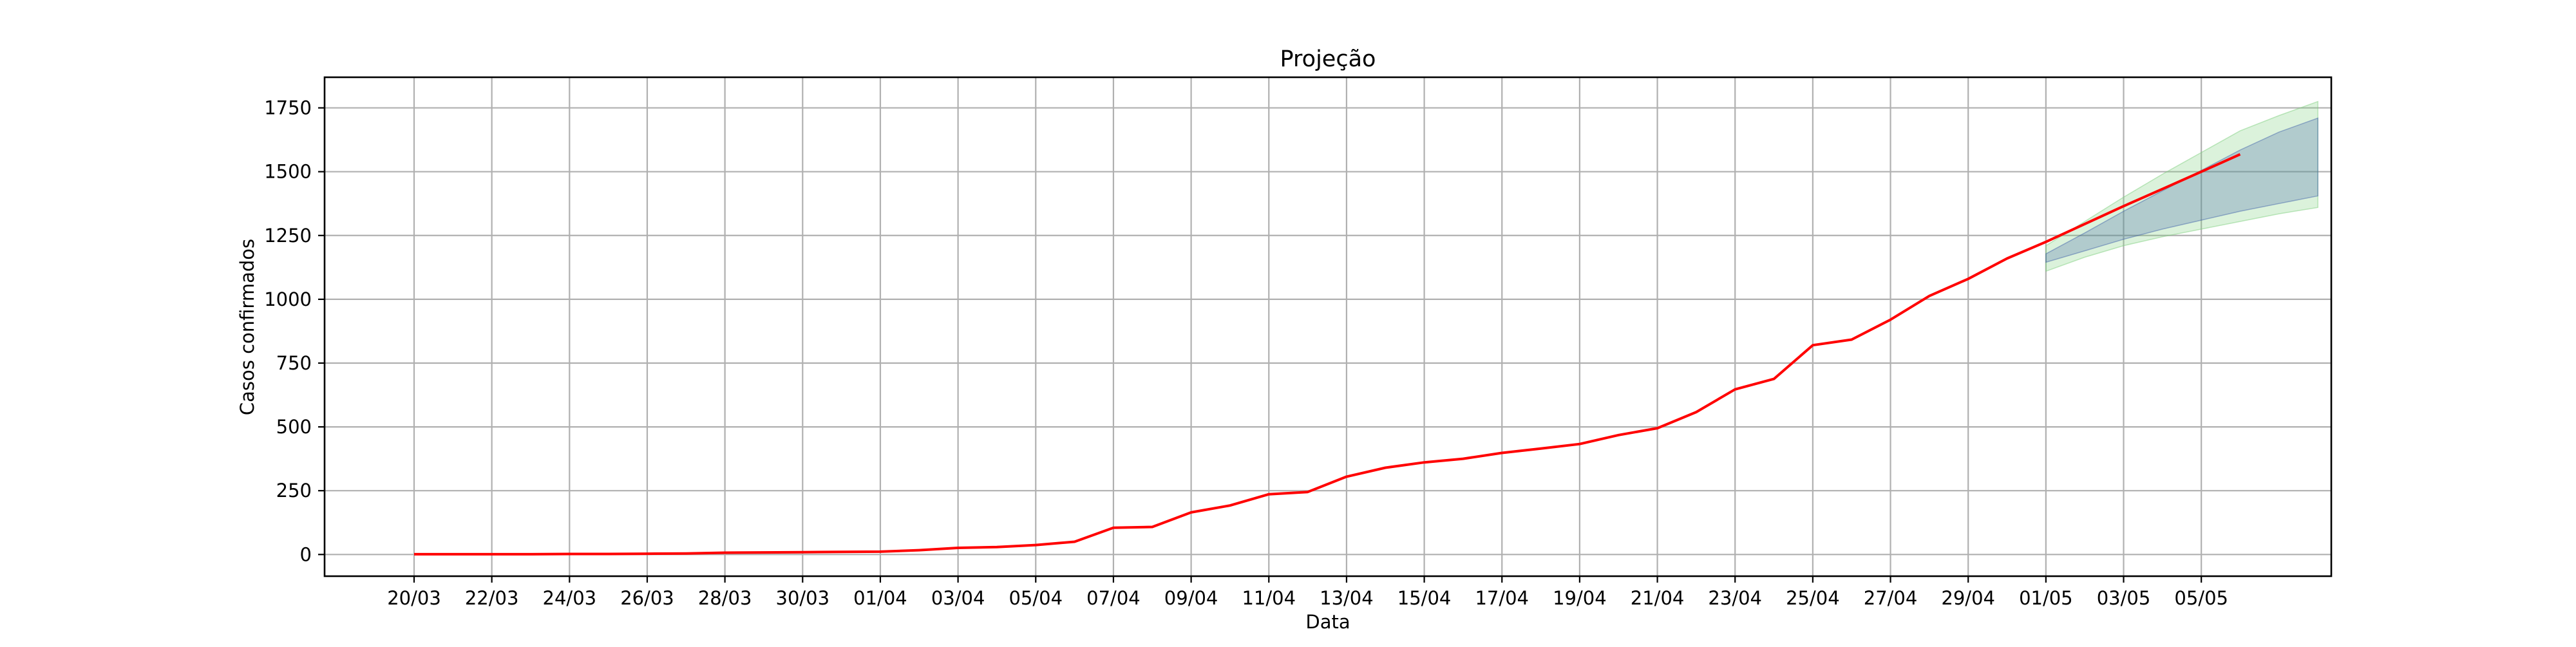  Describe the element at coordinates (1424, 598) in the screenshot. I see `x-tick-label: 15/04` at that location.